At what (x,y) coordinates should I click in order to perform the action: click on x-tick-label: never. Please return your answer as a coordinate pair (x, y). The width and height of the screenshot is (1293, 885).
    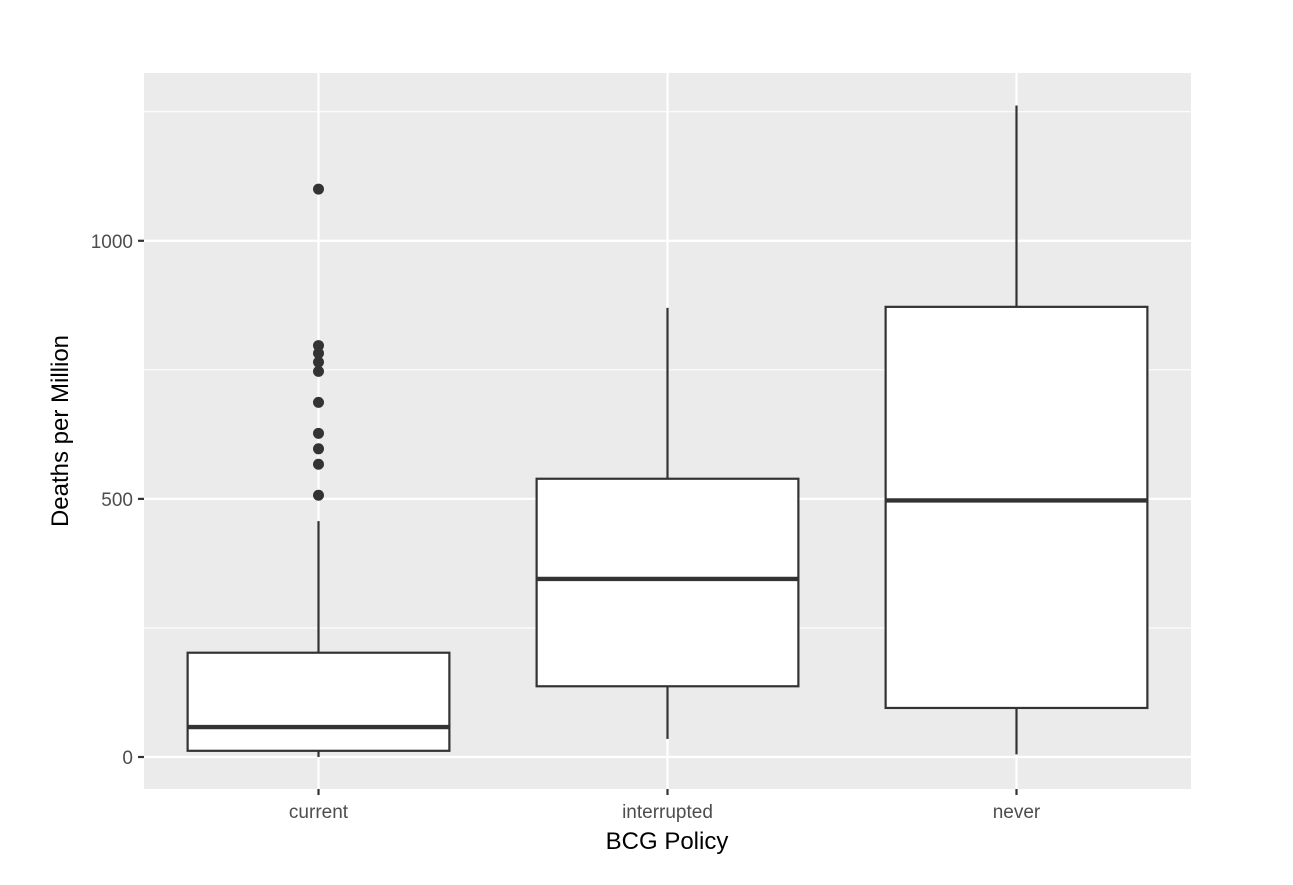
    Looking at the image, I should click on (1017, 812).